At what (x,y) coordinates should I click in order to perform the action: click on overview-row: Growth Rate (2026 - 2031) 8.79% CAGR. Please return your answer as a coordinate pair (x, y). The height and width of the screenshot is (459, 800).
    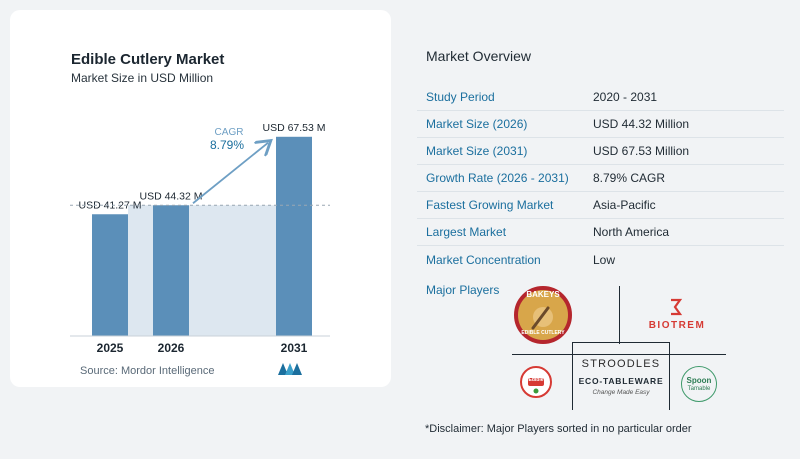
    Looking at the image, I should click on (600, 178).